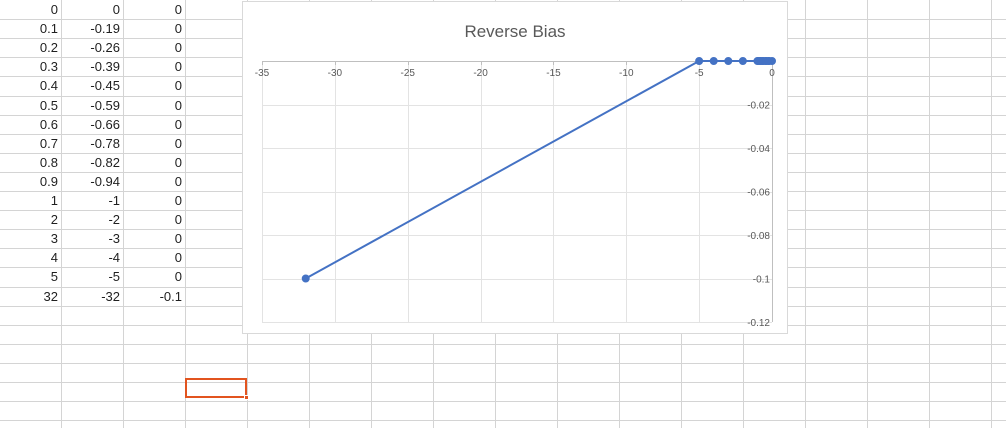  Describe the element at coordinates (48, 143) in the screenshot. I see `cell-value: 0.7` at that location.